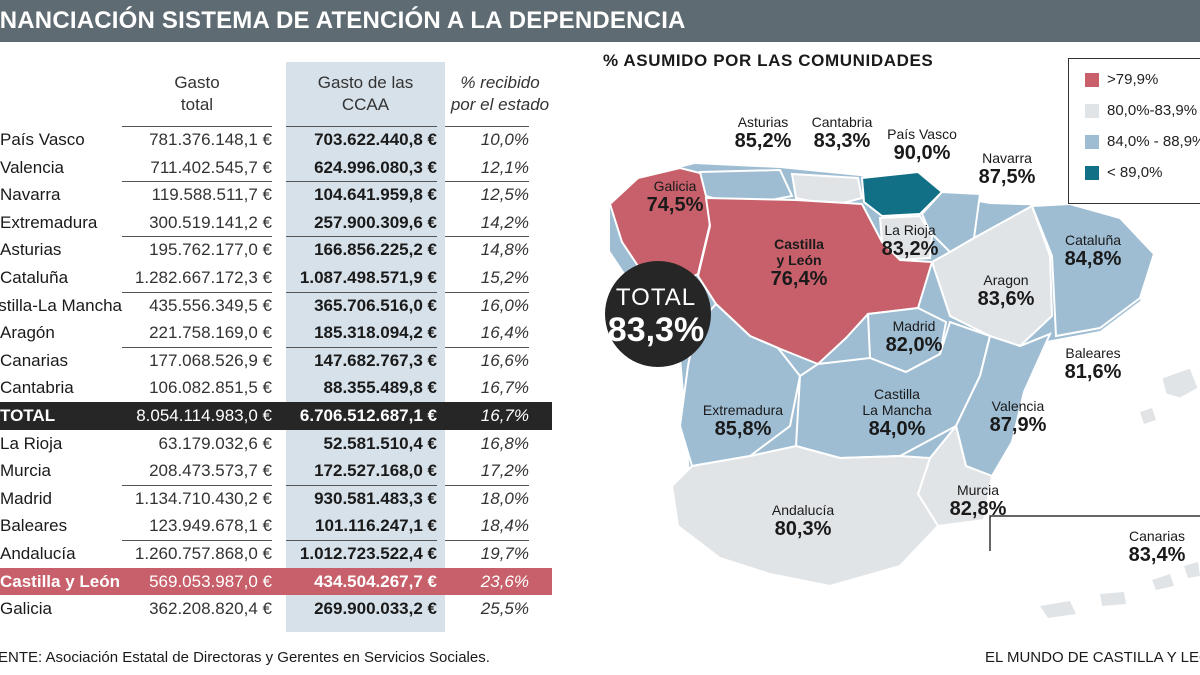 The image size is (1200, 675). What do you see at coordinates (211, 195) in the screenshot?
I see `row-gasto-total: 119.588.511,7 €` at bounding box center [211, 195].